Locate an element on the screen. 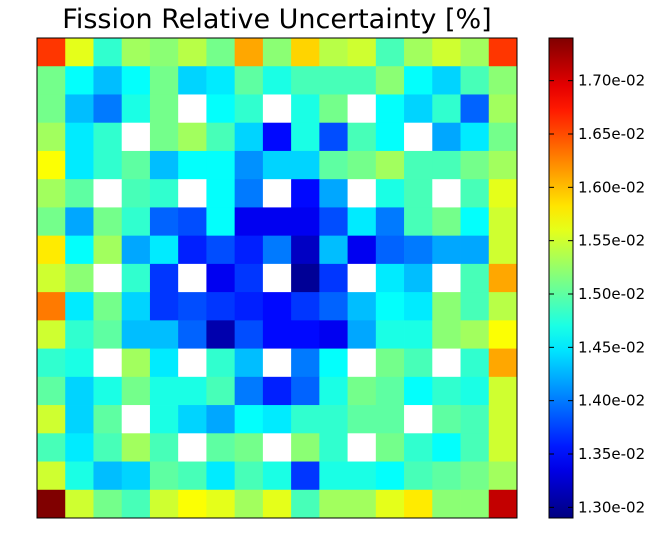  colorbar-tick-label: 1.65e-02 is located at coordinates (611, 134).